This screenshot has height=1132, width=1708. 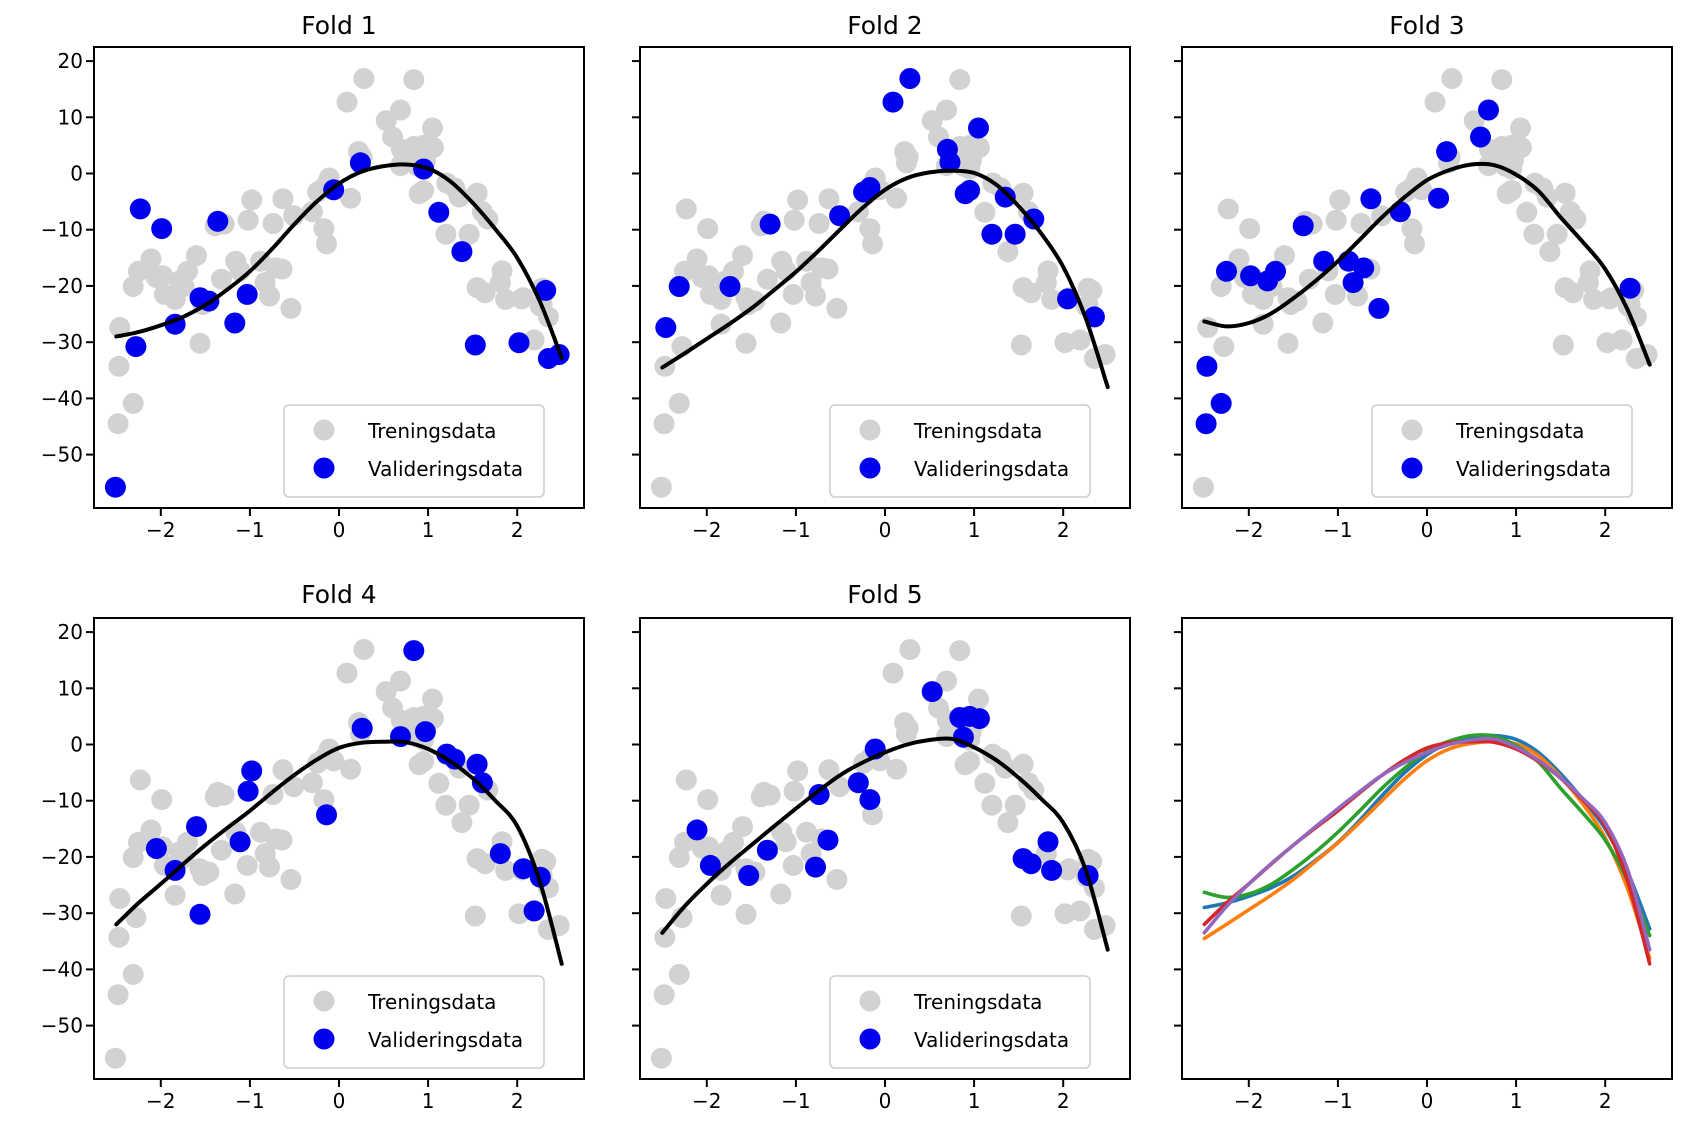 I want to click on subplot-title: Fold 2, so click(x=884, y=25).